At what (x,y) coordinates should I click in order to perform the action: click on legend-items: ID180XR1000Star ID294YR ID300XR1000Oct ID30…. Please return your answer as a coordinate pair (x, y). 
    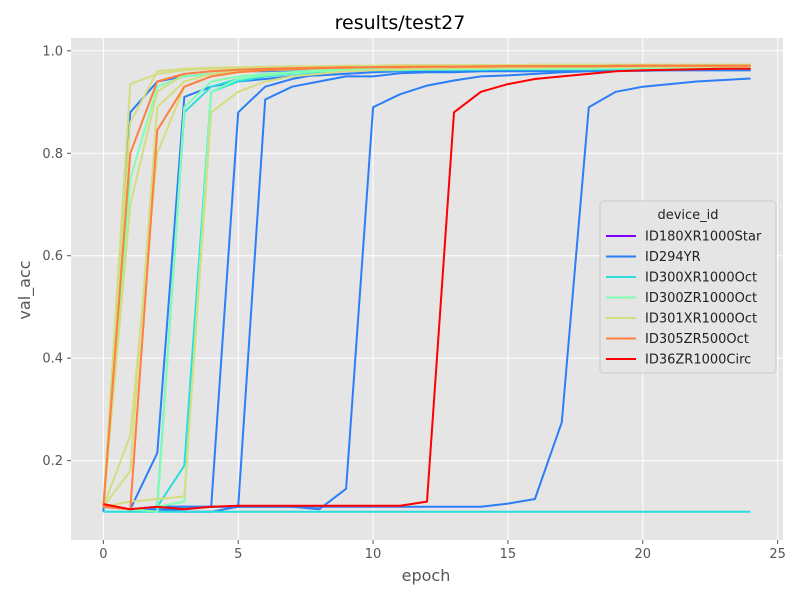
    Looking at the image, I should click on (684, 299).